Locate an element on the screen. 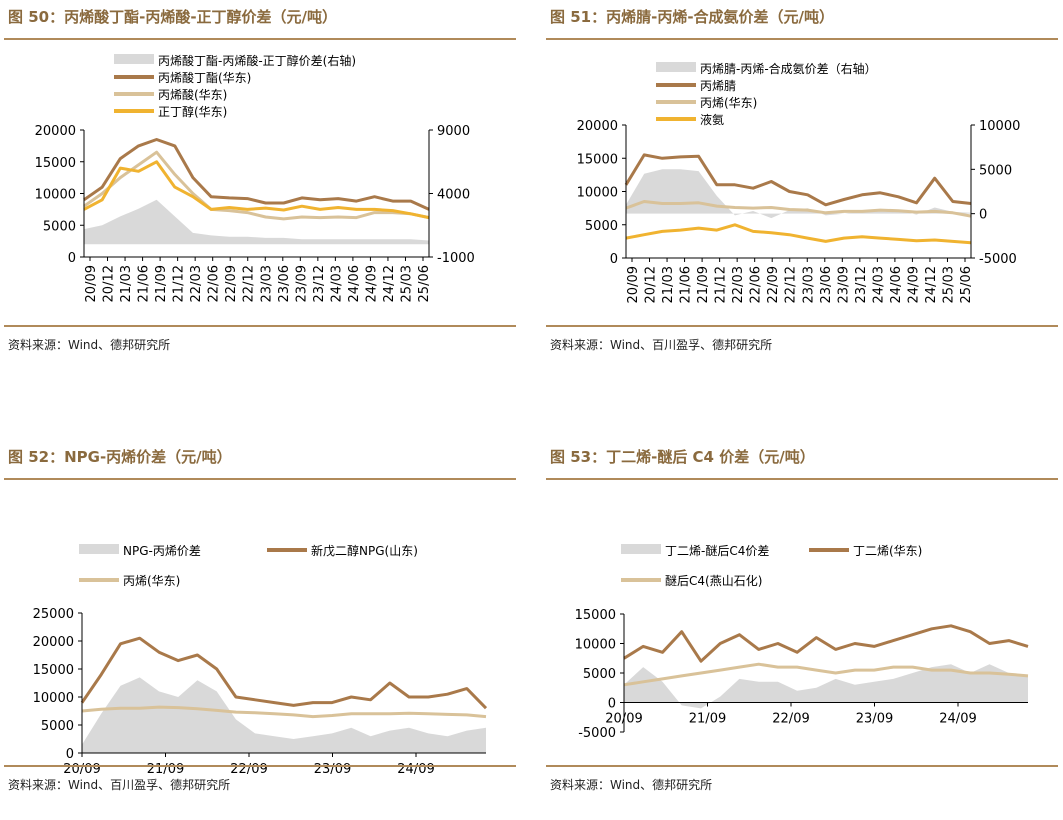  legend-label: 丙烯(华东) is located at coordinates (151, 581).